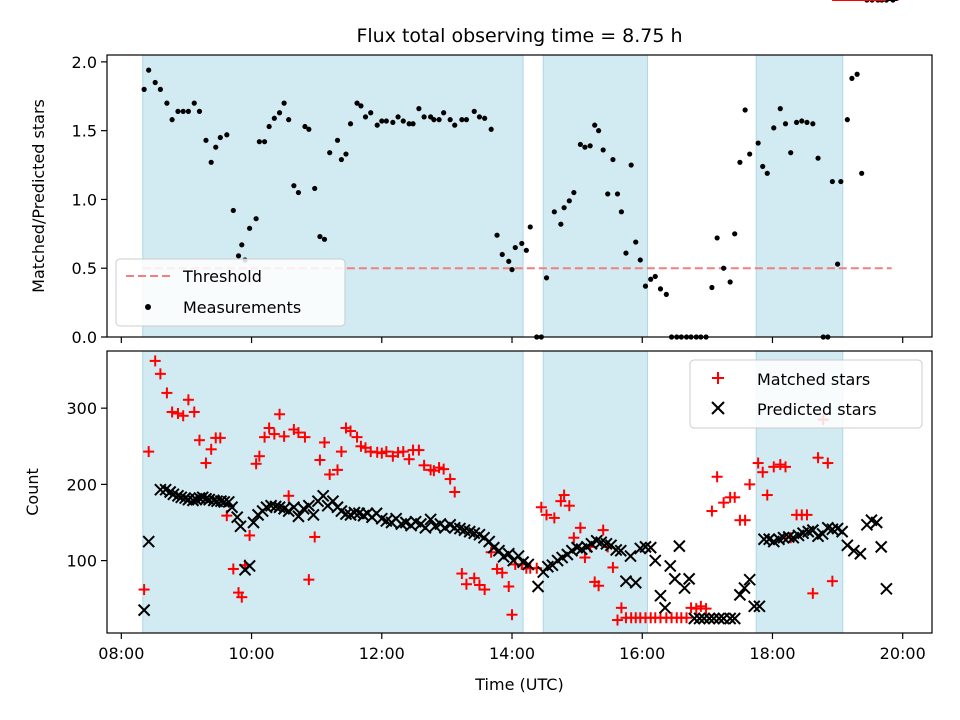 This screenshot has width=960, height=720. I want to click on legend-matched-label: Matched stars, so click(813, 379).